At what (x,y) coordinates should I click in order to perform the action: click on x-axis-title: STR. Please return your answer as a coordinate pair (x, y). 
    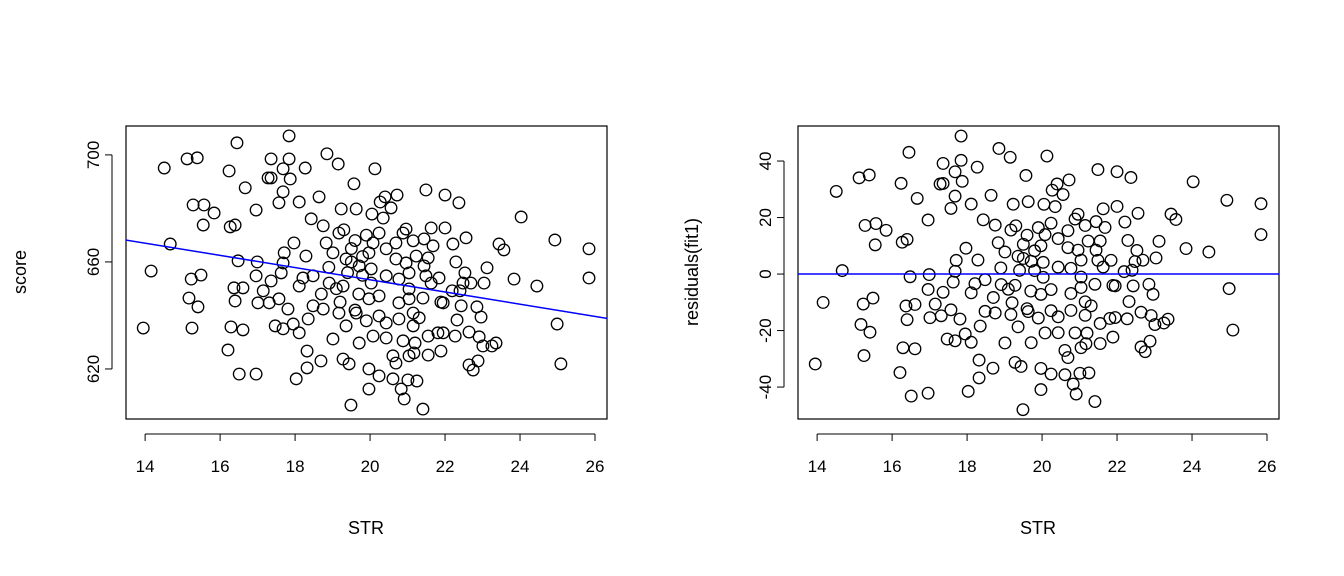
    Looking at the image, I should click on (1038, 528).